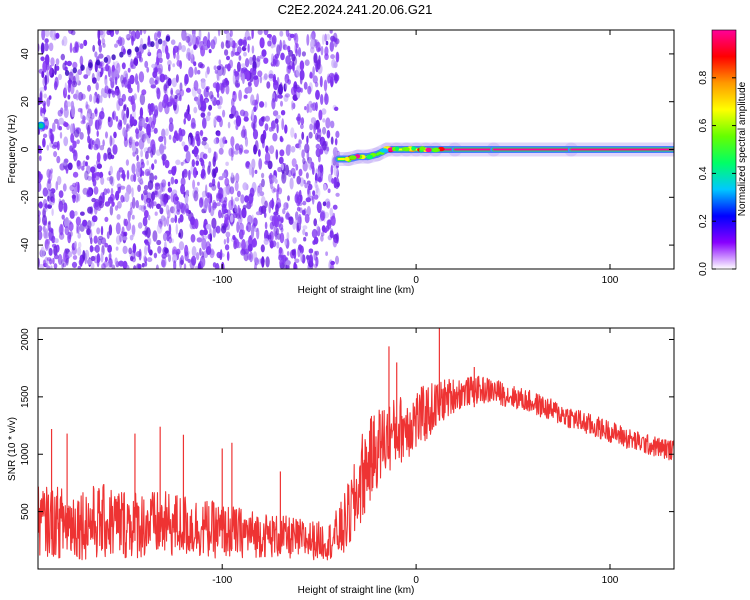 The width and height of the screenshot is (750, 600). What do you see at coordinates (25, 244) in the screenshot?
I see `y-tick-label: -40` at bounding box center [25, 244].